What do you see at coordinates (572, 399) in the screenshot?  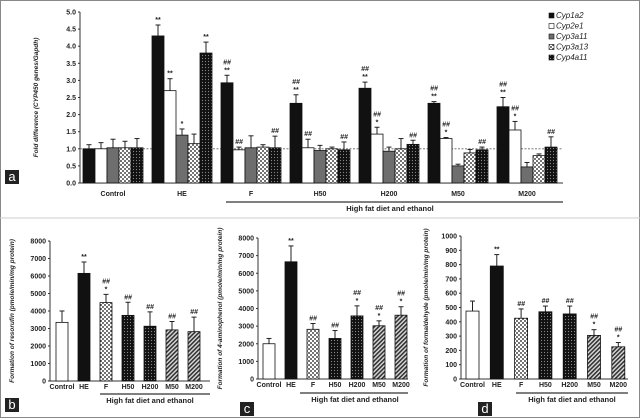 I see `group-label: High fat diet and ethanol` at bounding box center [572, 399].